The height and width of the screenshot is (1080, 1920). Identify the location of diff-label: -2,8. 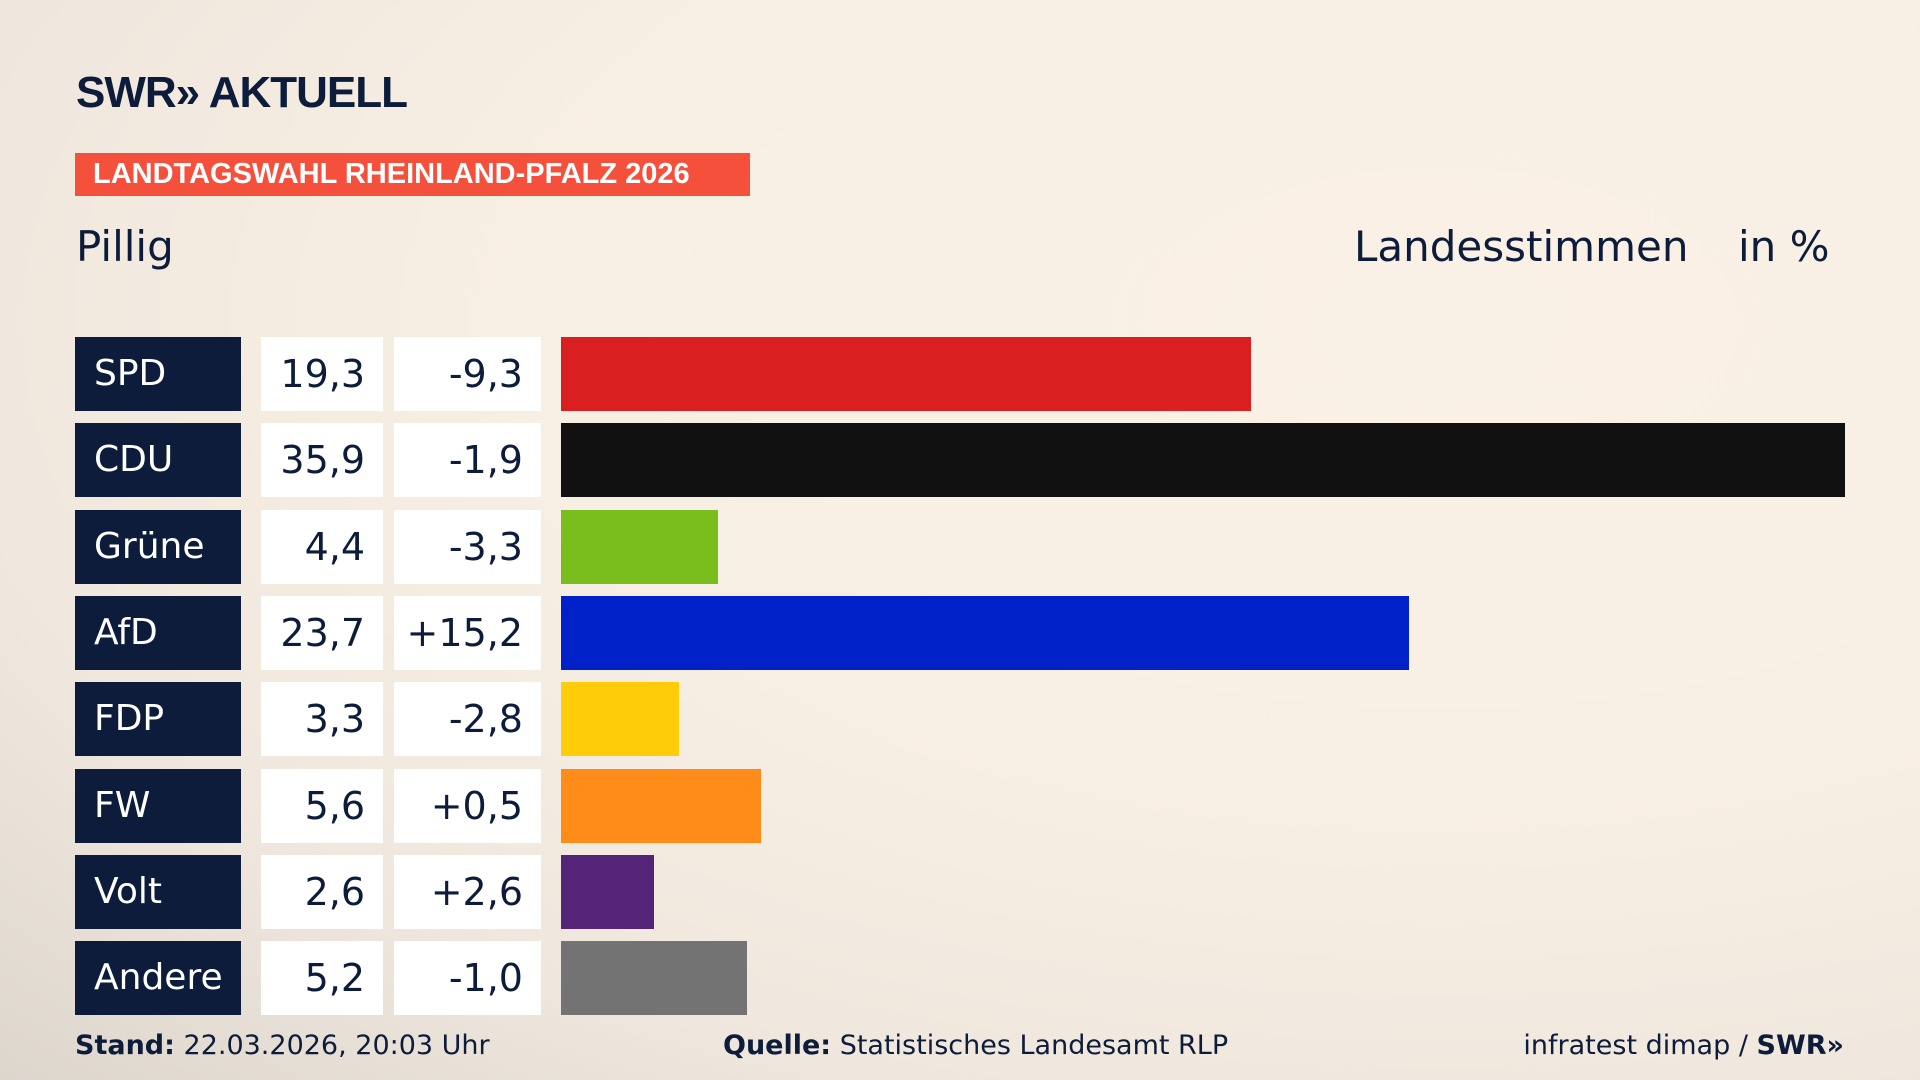
(467, 719).